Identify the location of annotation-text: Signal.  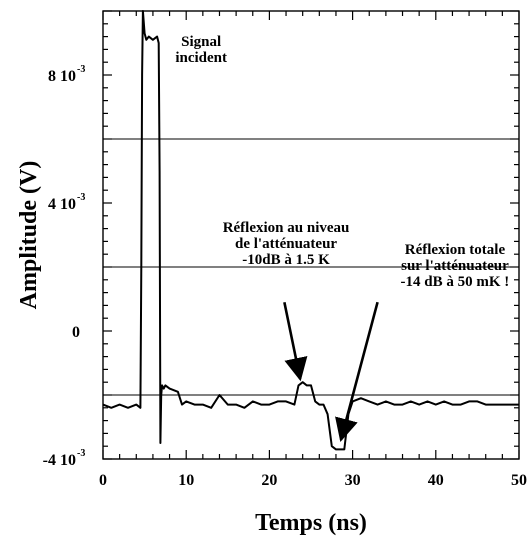
(201, 42).